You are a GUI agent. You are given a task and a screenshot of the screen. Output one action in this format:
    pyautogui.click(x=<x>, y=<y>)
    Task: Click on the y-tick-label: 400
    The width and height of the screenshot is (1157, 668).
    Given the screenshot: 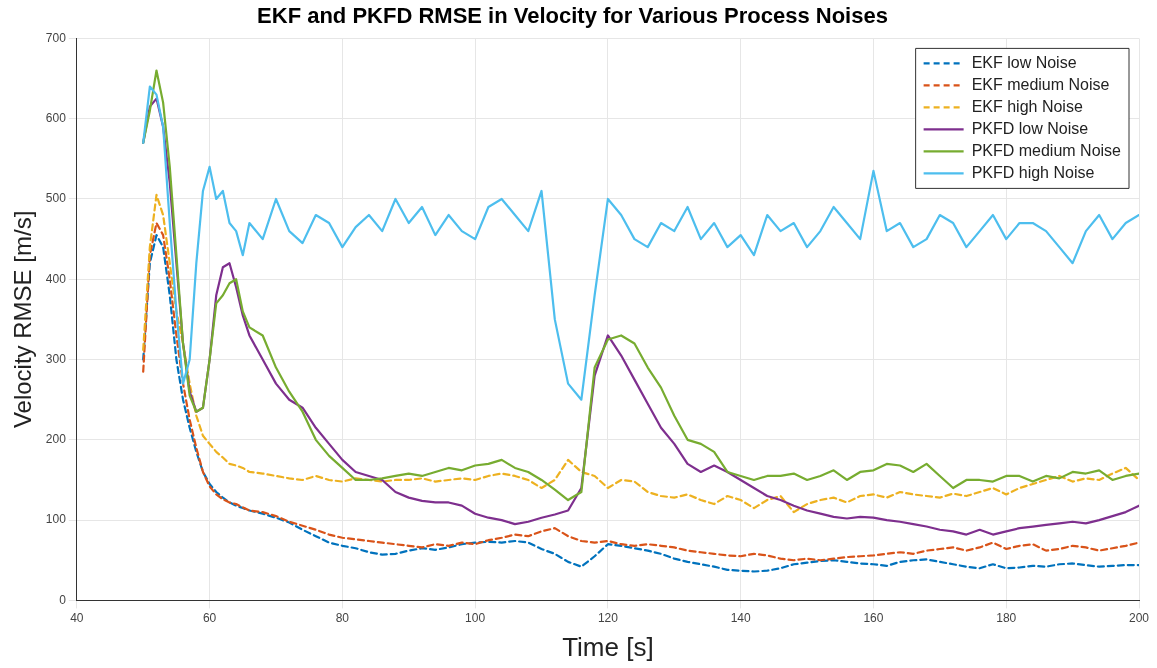 What is the action you would take?
    pyautogui.click(x=56, y=278)
    